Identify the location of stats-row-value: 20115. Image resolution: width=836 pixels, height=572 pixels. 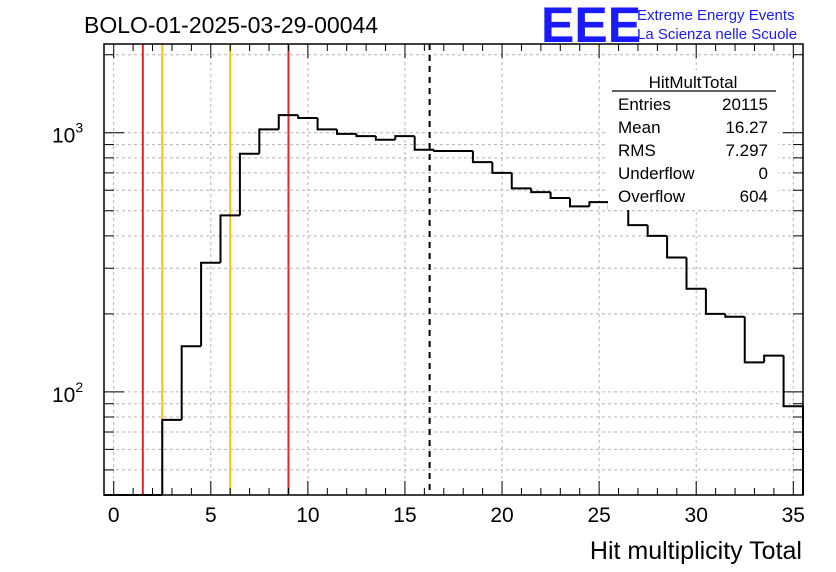
(745, 104).